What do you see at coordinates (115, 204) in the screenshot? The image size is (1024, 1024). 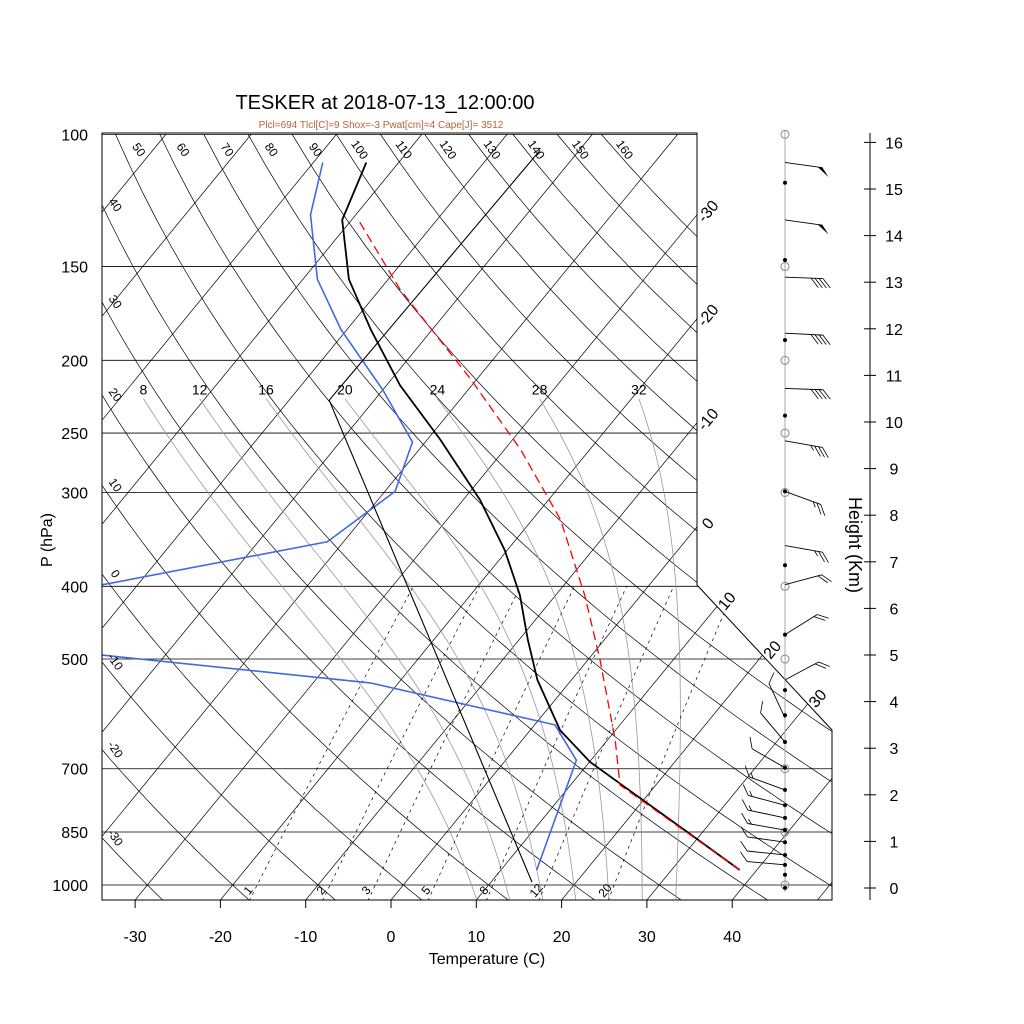 I see `dry-adiabat-label: 40` at bounding box center [115, 204].